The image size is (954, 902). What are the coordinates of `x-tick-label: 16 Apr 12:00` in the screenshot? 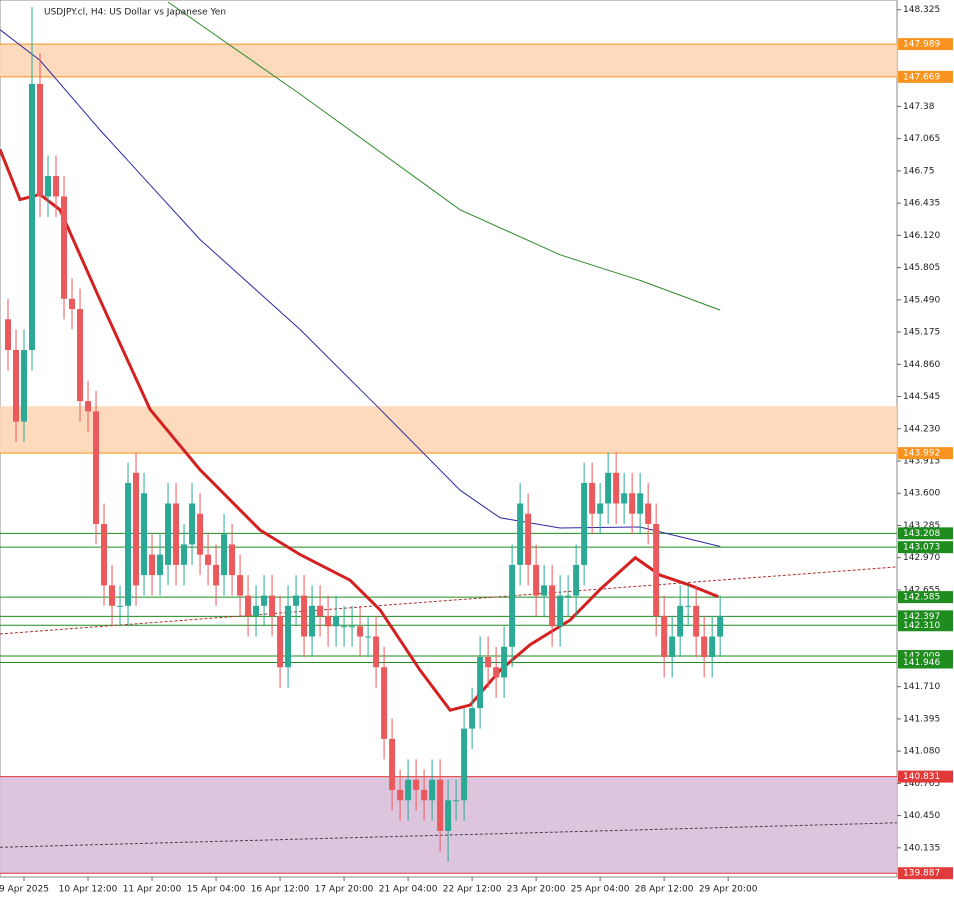 It's located at (280, 890).